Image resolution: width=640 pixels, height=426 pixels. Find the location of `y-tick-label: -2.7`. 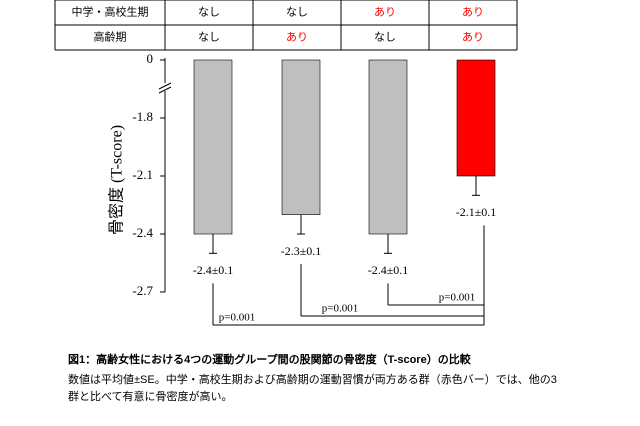

y-tick-label: -2.7 is located at coordinates (142, 290).